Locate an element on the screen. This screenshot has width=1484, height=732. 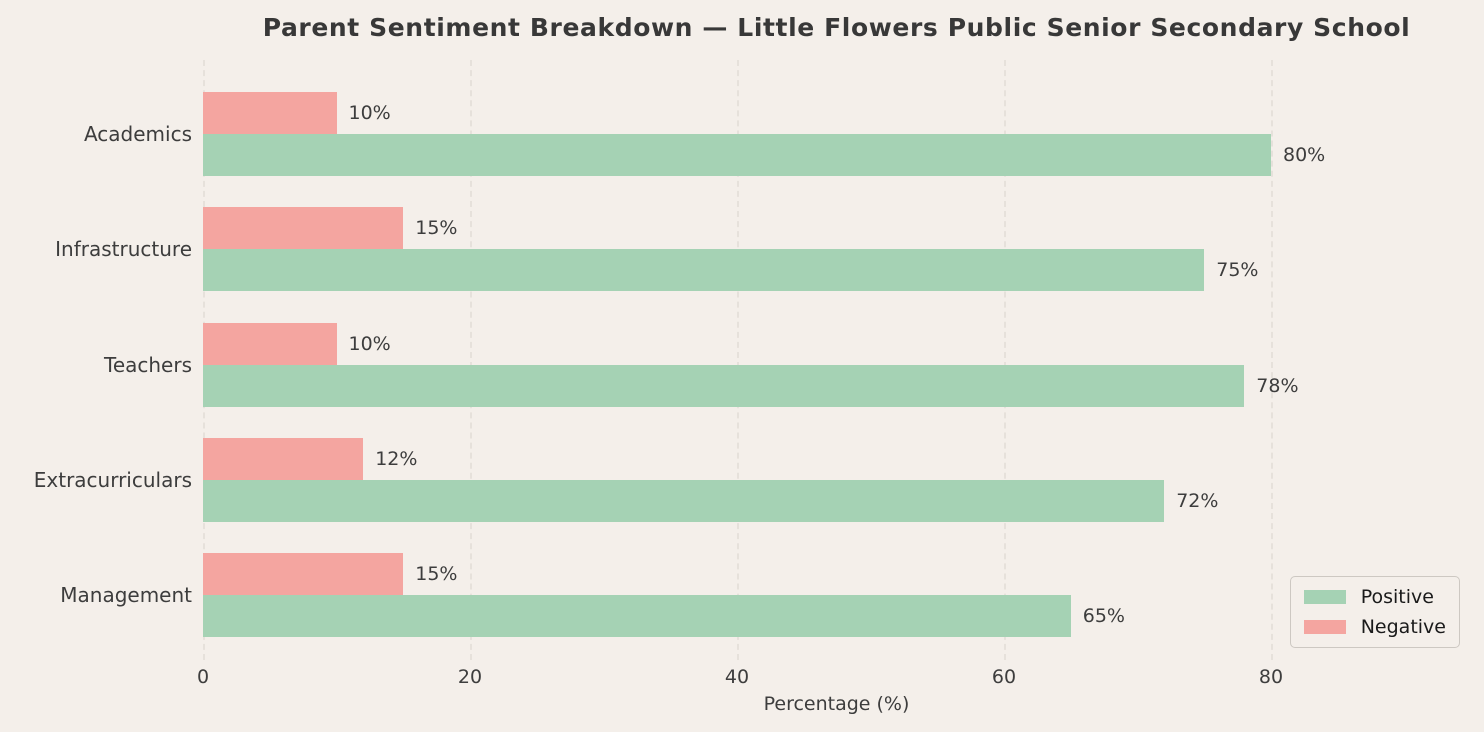
x-tick-label: 80 is located at coordinates (1271, 677).